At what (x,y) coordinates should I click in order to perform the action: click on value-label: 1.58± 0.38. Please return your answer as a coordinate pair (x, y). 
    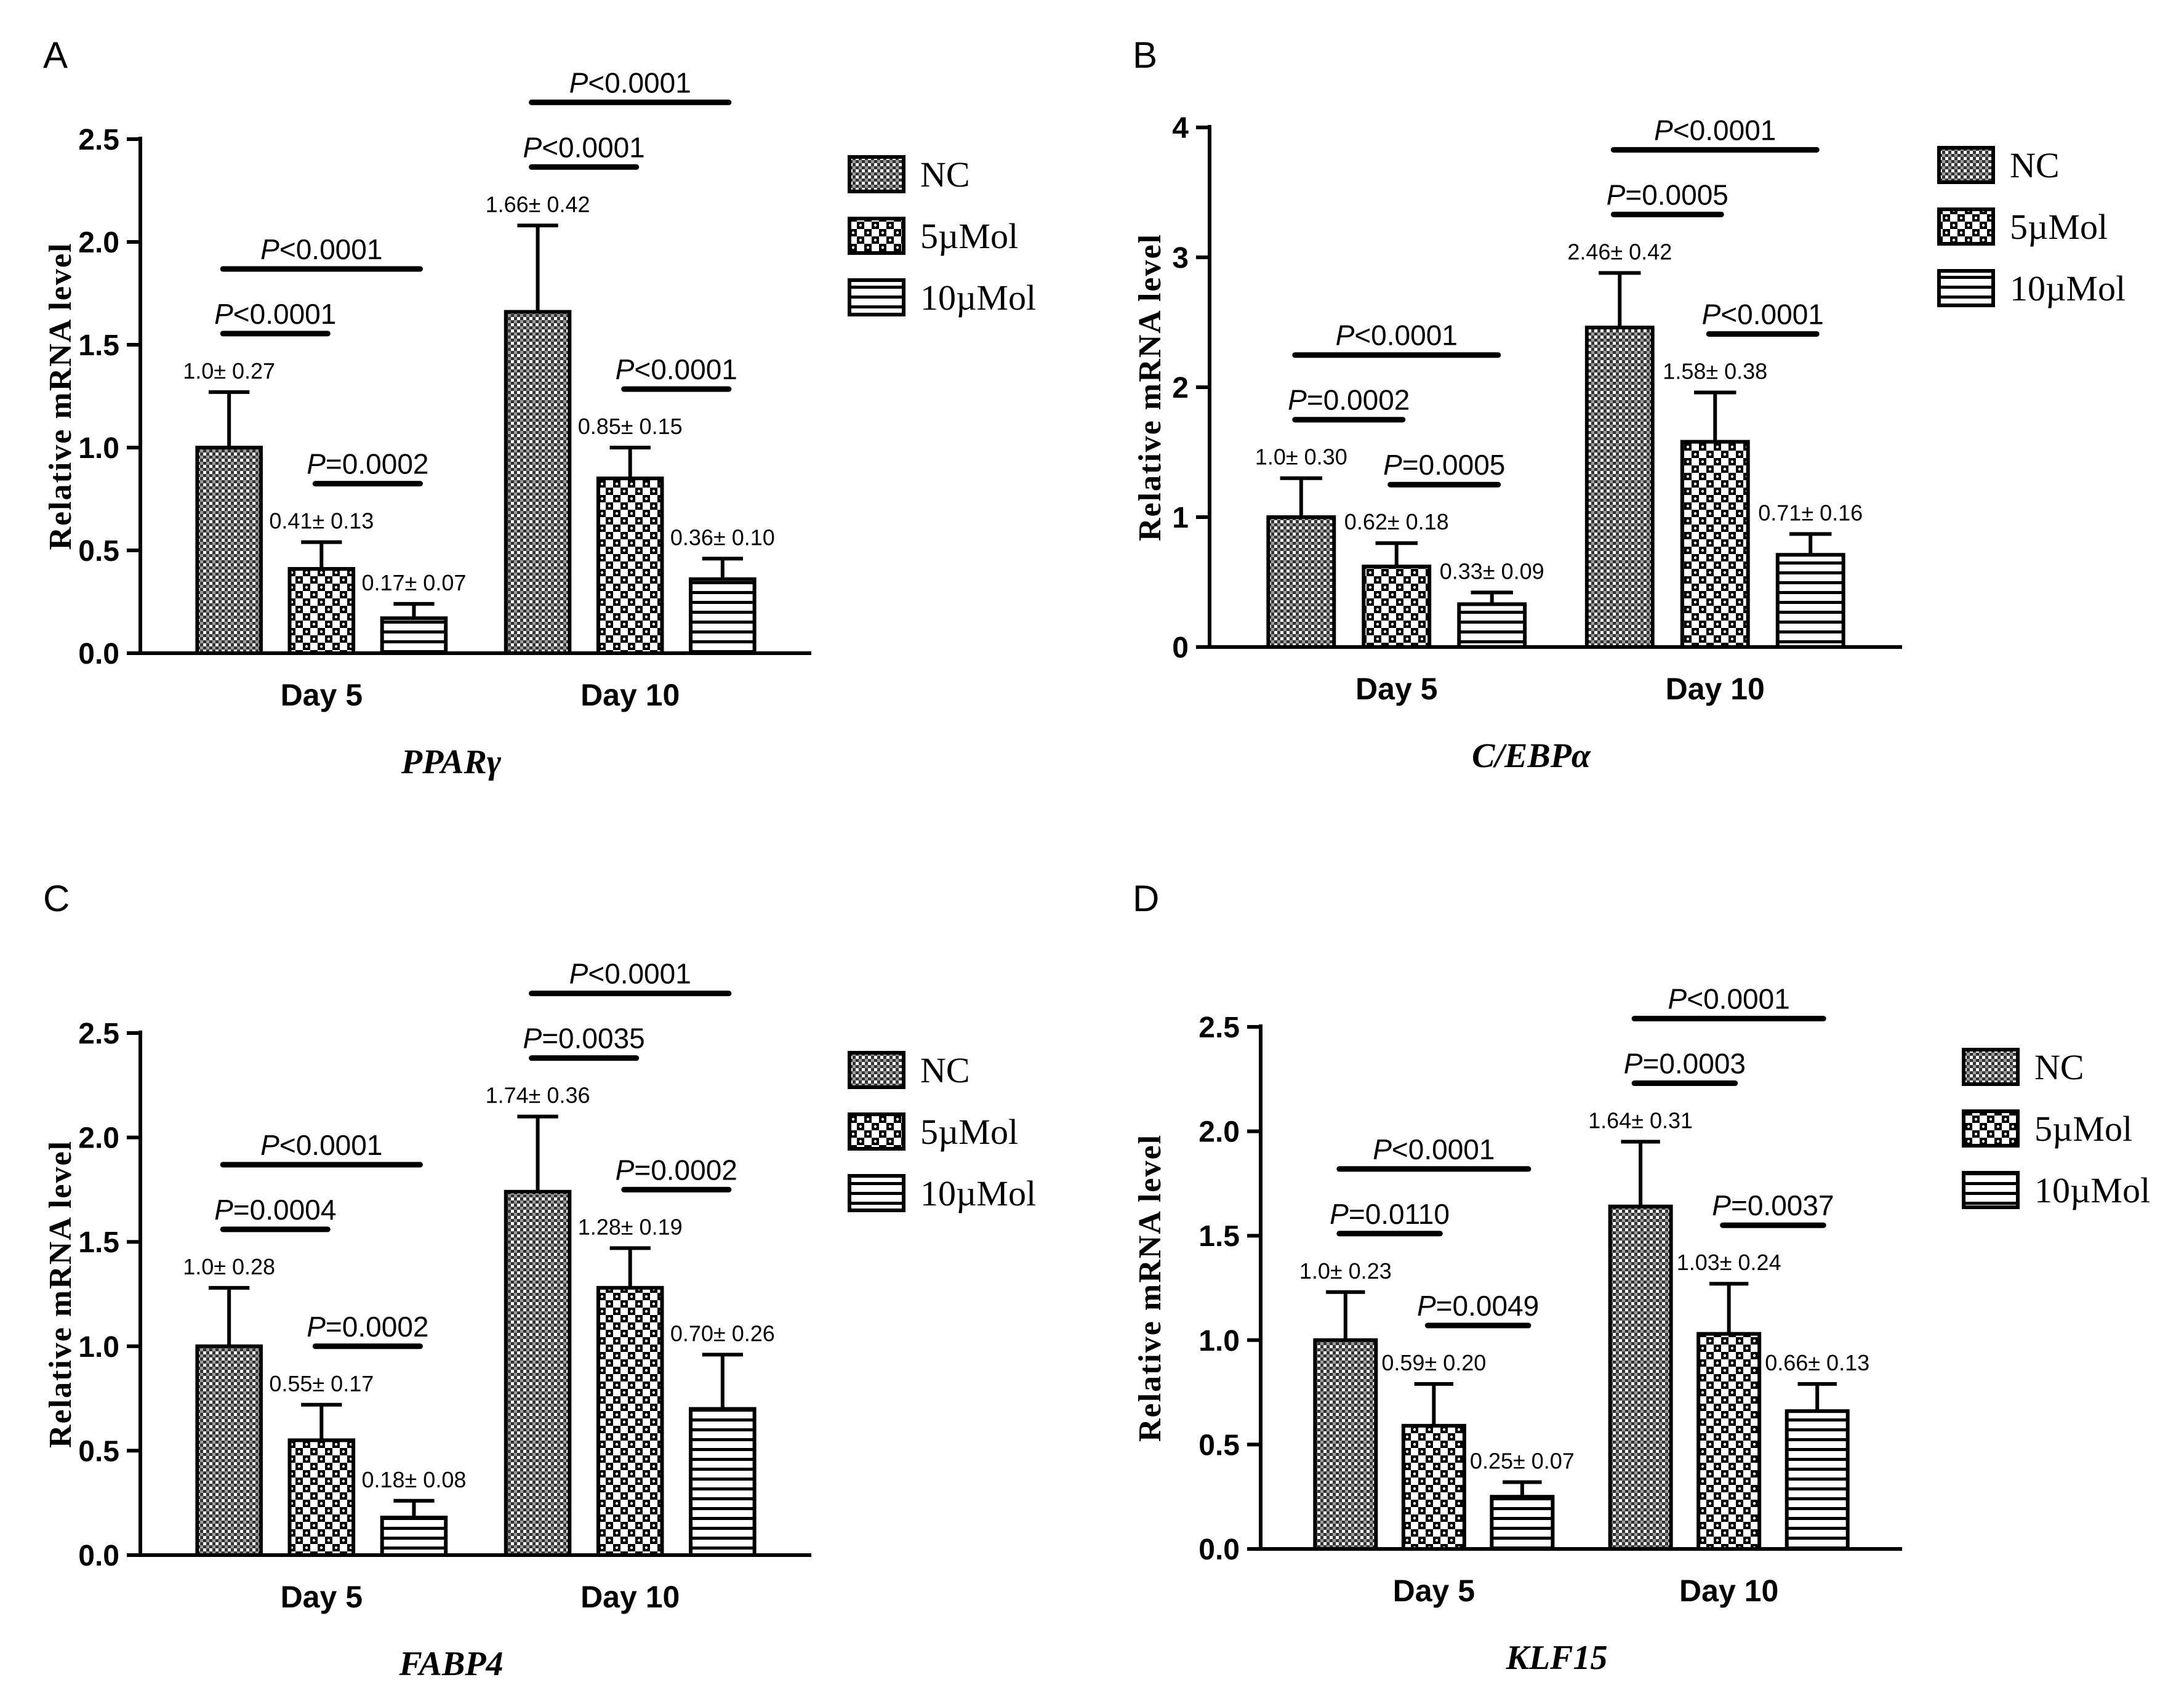
    Looking at the image, I should click on (1715, 371).